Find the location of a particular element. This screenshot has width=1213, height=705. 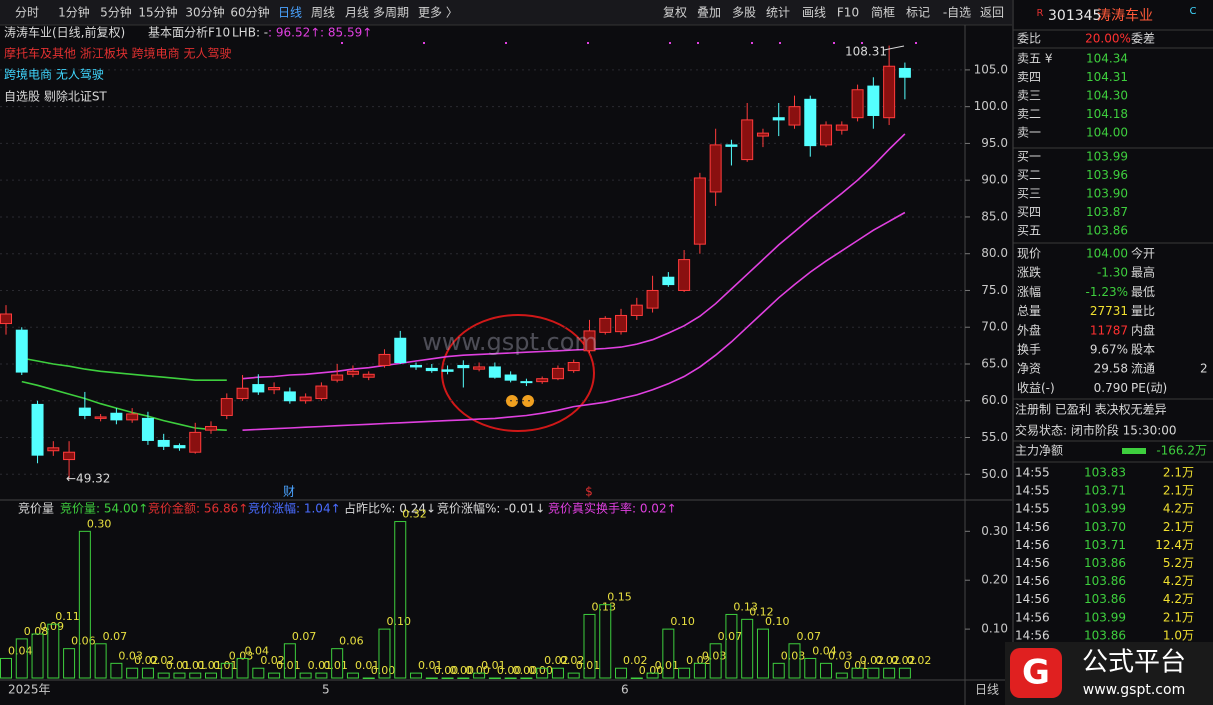

quote-label: 量比 is located at coordinates (1143, 311).